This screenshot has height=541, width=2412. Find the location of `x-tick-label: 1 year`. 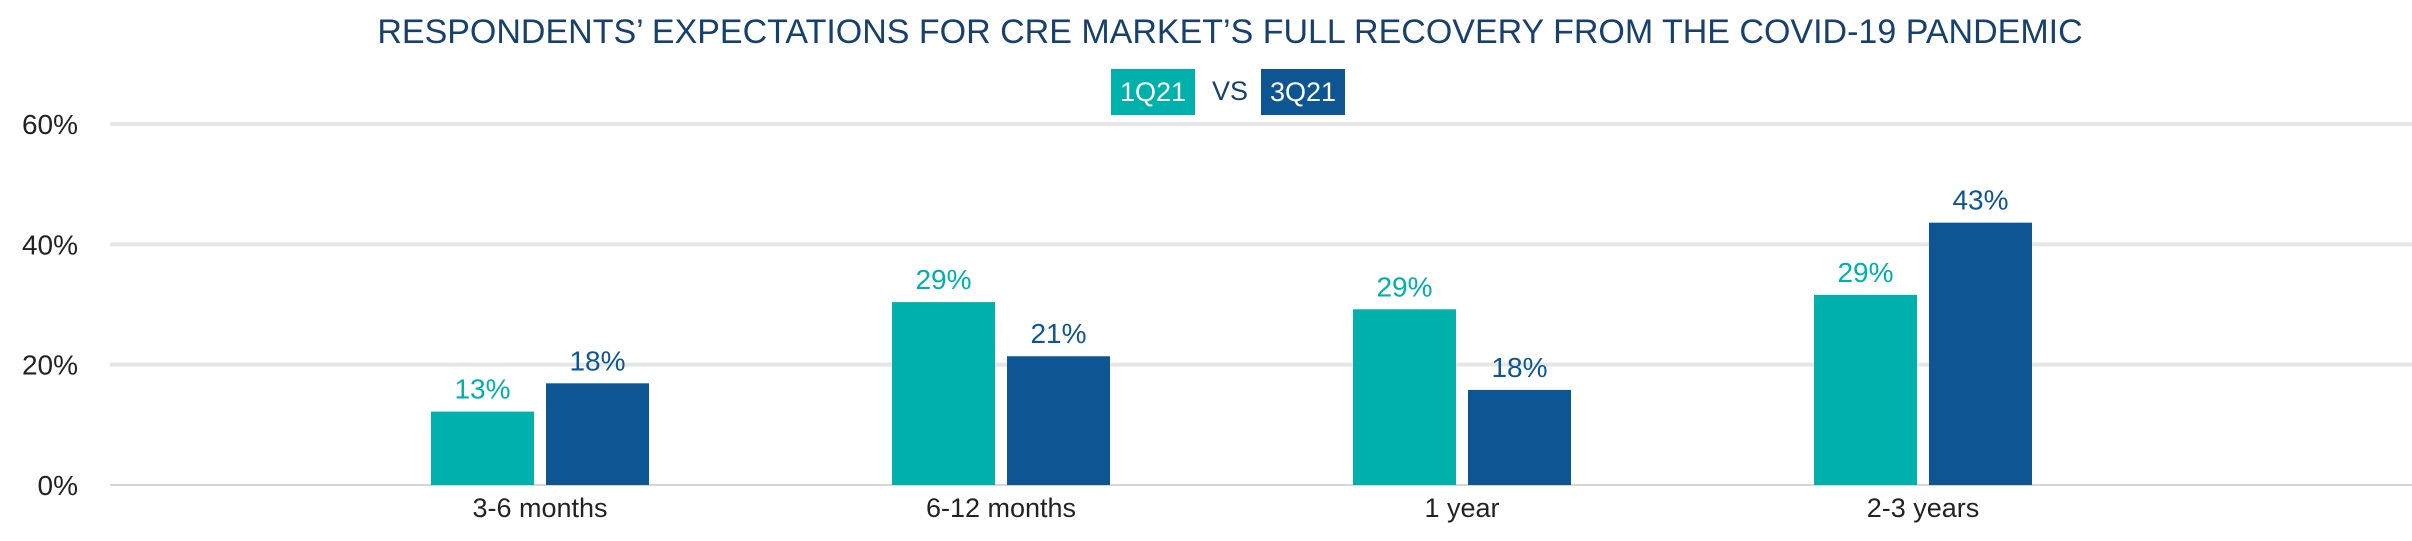

x-tick-label: 1 year is located at coordinates (1461, 508).